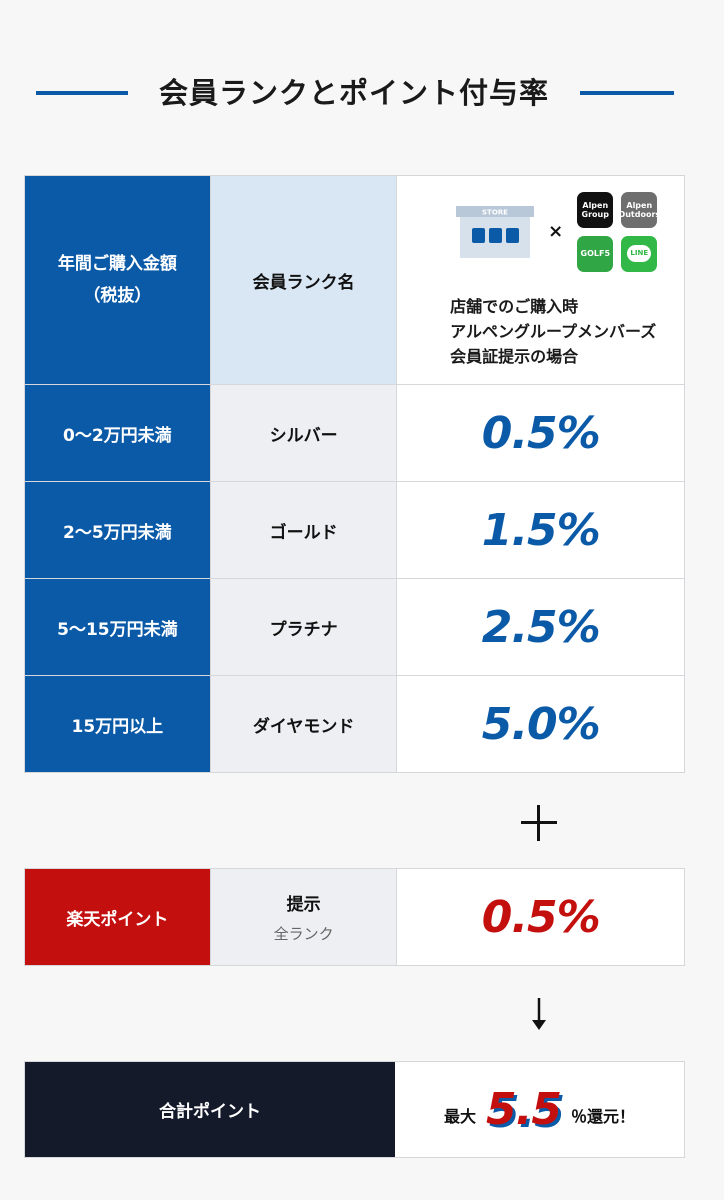  I want to click on table-row: 5〜15万円未満 プラチナ 2.5%, so click(355, 627).